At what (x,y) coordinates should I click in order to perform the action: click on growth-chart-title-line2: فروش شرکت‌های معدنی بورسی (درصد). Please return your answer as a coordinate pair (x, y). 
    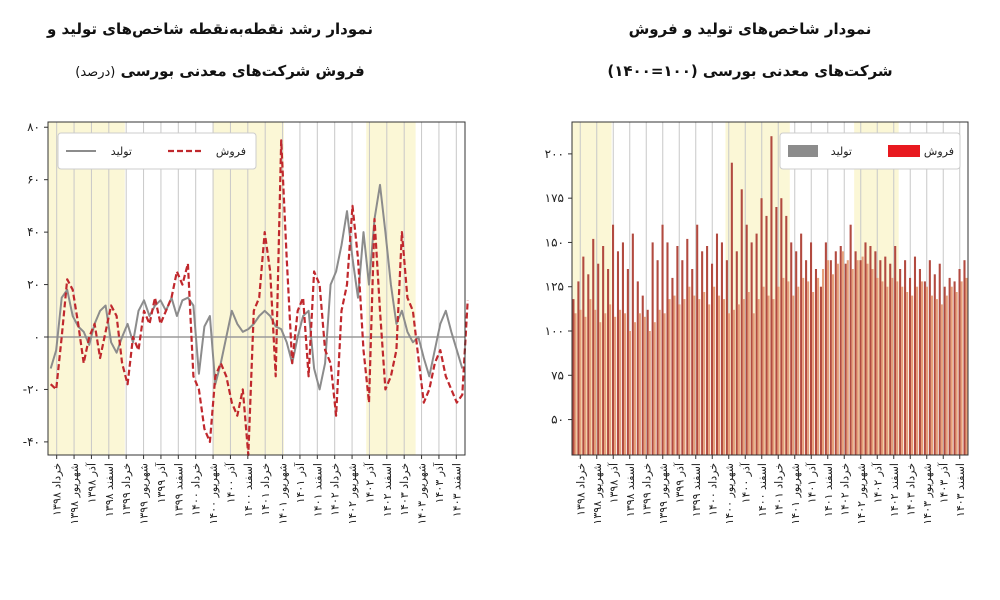
    Looking at the image, I should click on (220, 71).